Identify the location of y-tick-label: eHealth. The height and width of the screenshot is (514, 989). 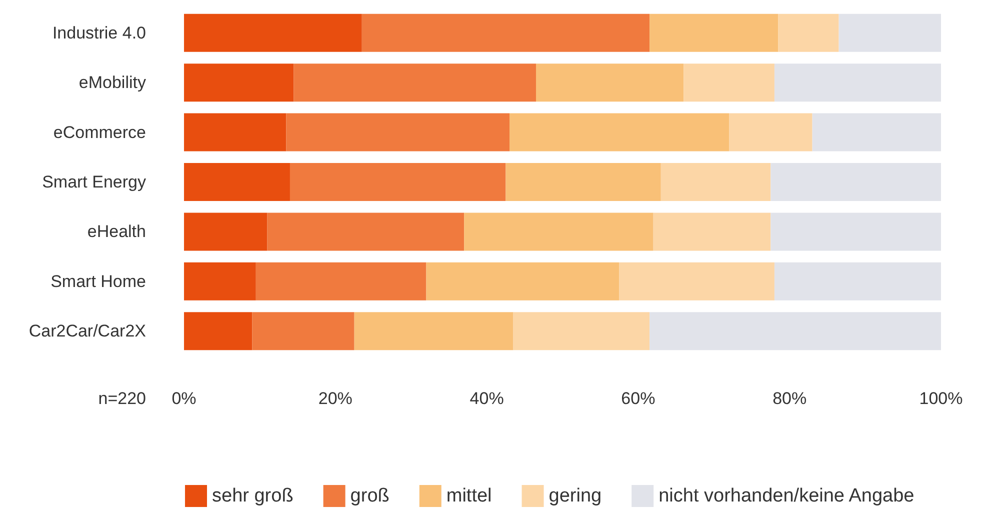
(116, 232).